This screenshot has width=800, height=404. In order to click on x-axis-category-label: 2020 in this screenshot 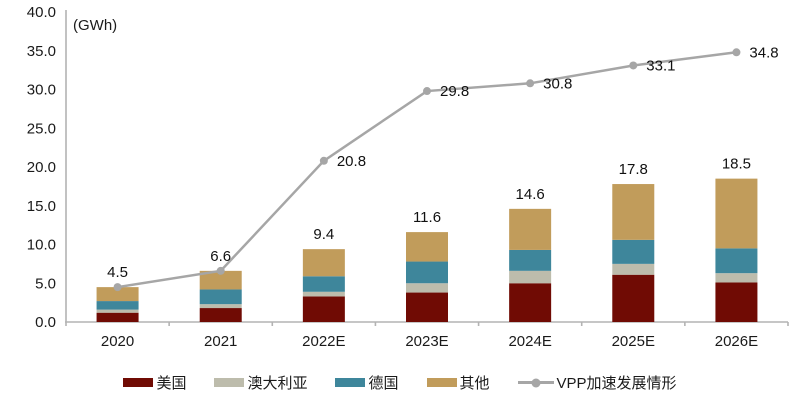, I will do `click(117, 341)`.